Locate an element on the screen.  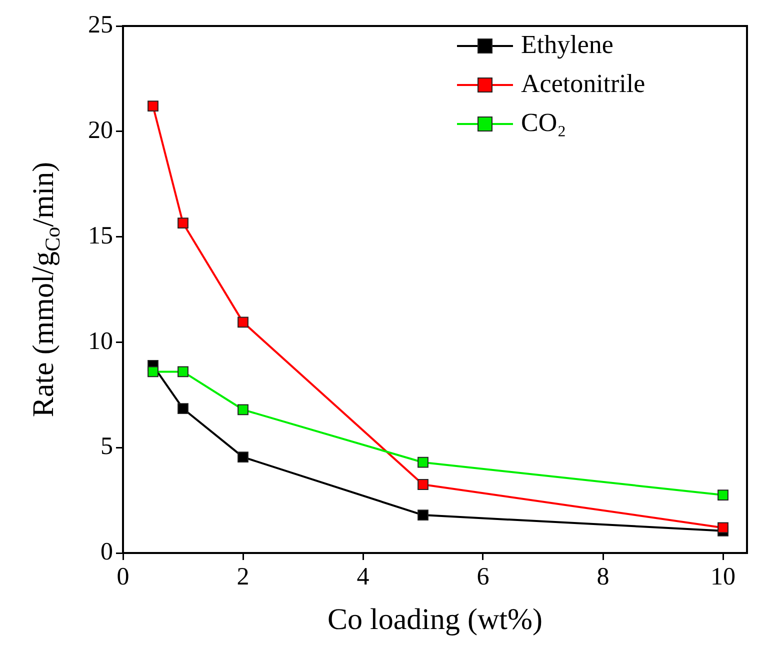
x-tick-label: 6 is located at coordinates (483, 577).